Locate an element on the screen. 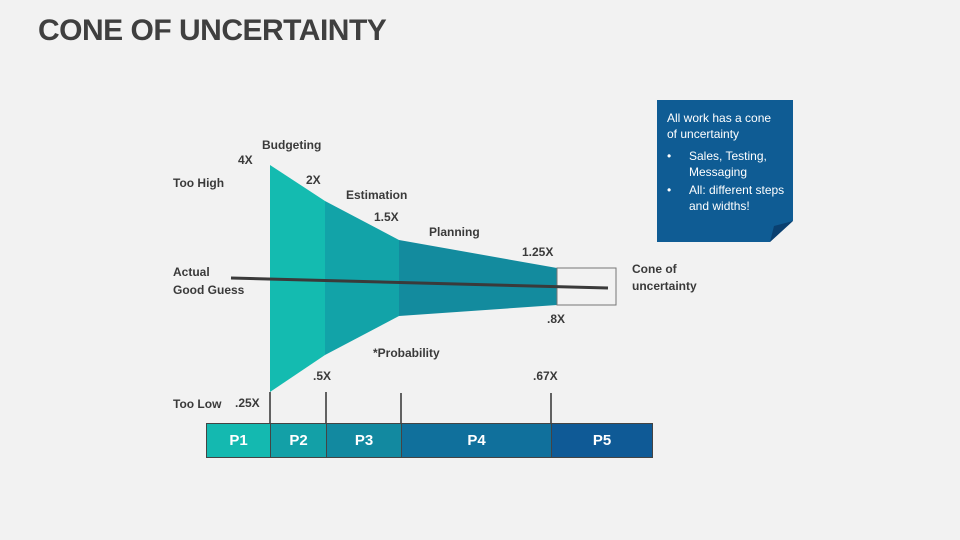 The width and height of the screenshot is (960, 540). phase-p1: P1 is located at coordinates (238, 440).